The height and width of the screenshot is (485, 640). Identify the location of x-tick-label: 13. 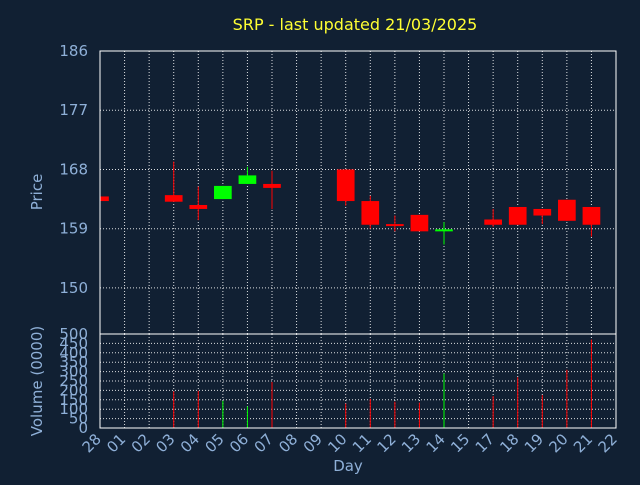
(411, 443).